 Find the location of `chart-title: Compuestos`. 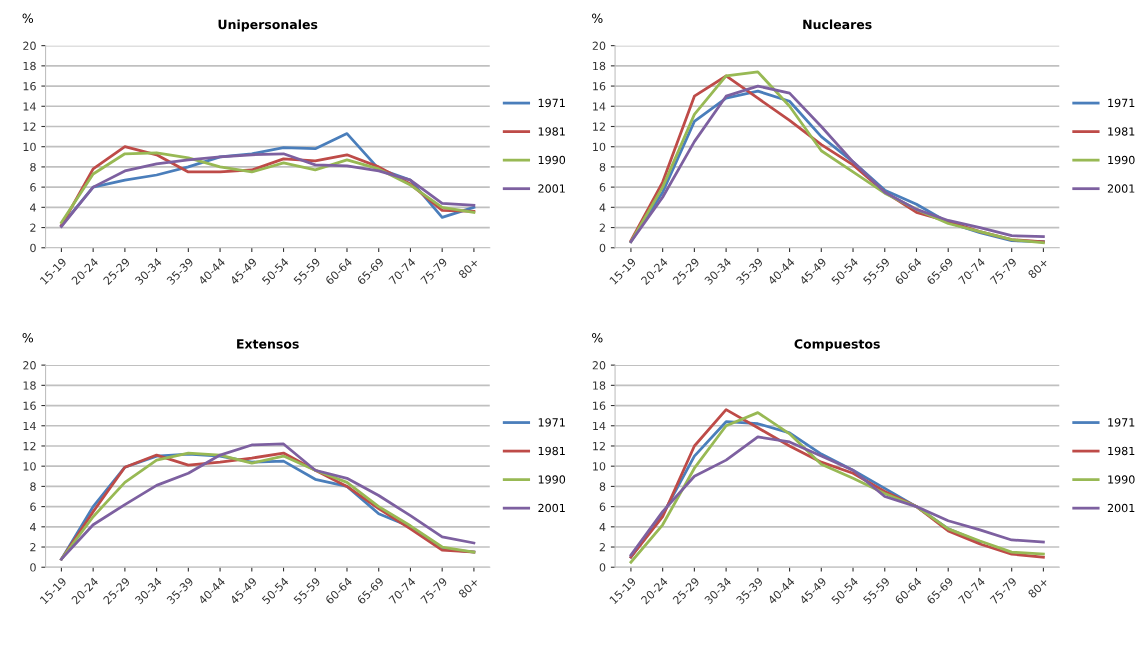

chart-title: Compuestos is located at coordinates (837, 345).